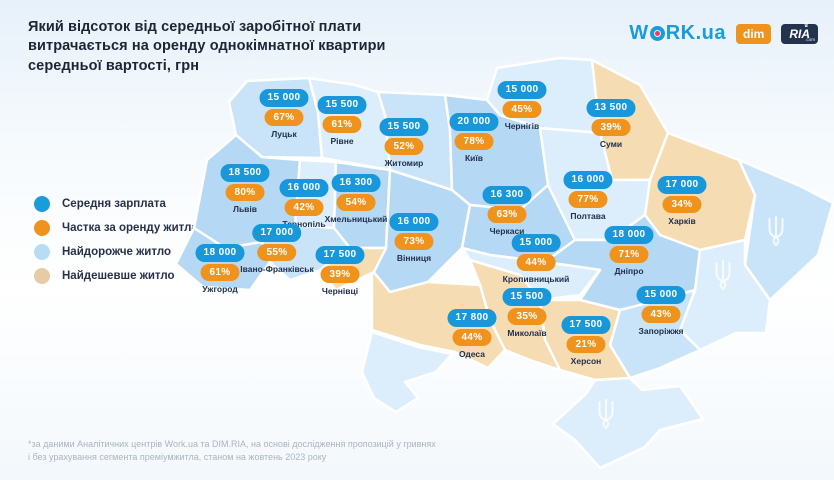 The image size is (834, 480). What do you see at coordinates (527, 333) in the screenshot?
I see `city-label: Миколаїв` at bounding box center [527, 333].